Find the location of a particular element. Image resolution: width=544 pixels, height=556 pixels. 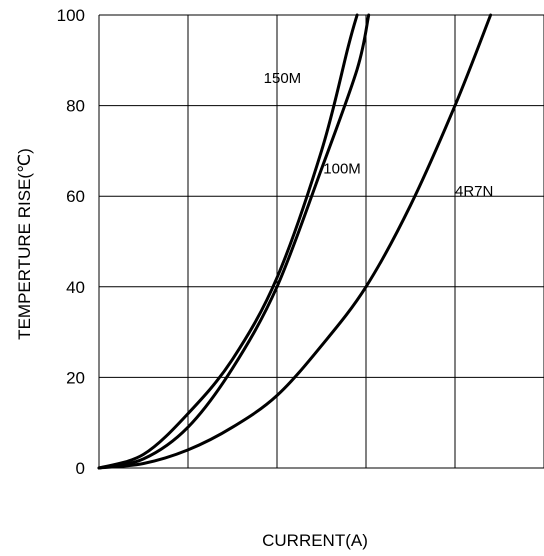

y-tick-label: 60 is located at coordinates (75, 196).